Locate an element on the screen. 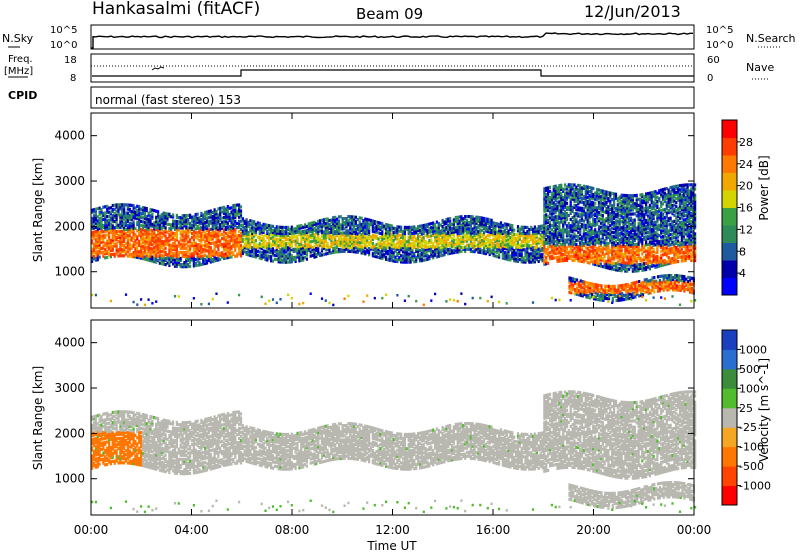 Image resolution: width=800 pixels, height=554 pixels. freq-left-tick-bottom: 8 is located at coordinates (73, 78).